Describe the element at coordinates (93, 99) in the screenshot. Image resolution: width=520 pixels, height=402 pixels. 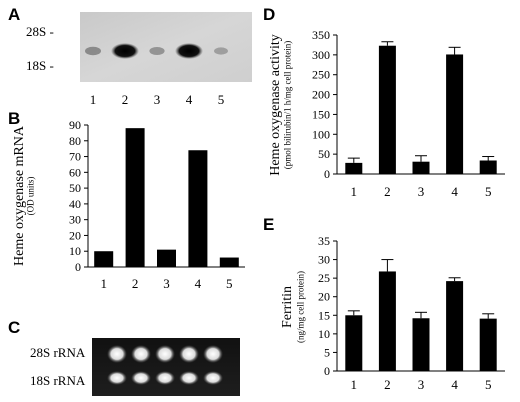
I see `blot-lane-label: 1` at that location.